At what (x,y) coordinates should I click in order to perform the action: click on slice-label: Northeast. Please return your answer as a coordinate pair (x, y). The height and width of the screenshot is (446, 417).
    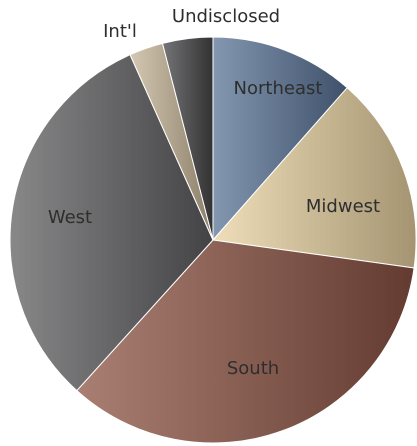
    Looking at the image, I should click on (278, 88).